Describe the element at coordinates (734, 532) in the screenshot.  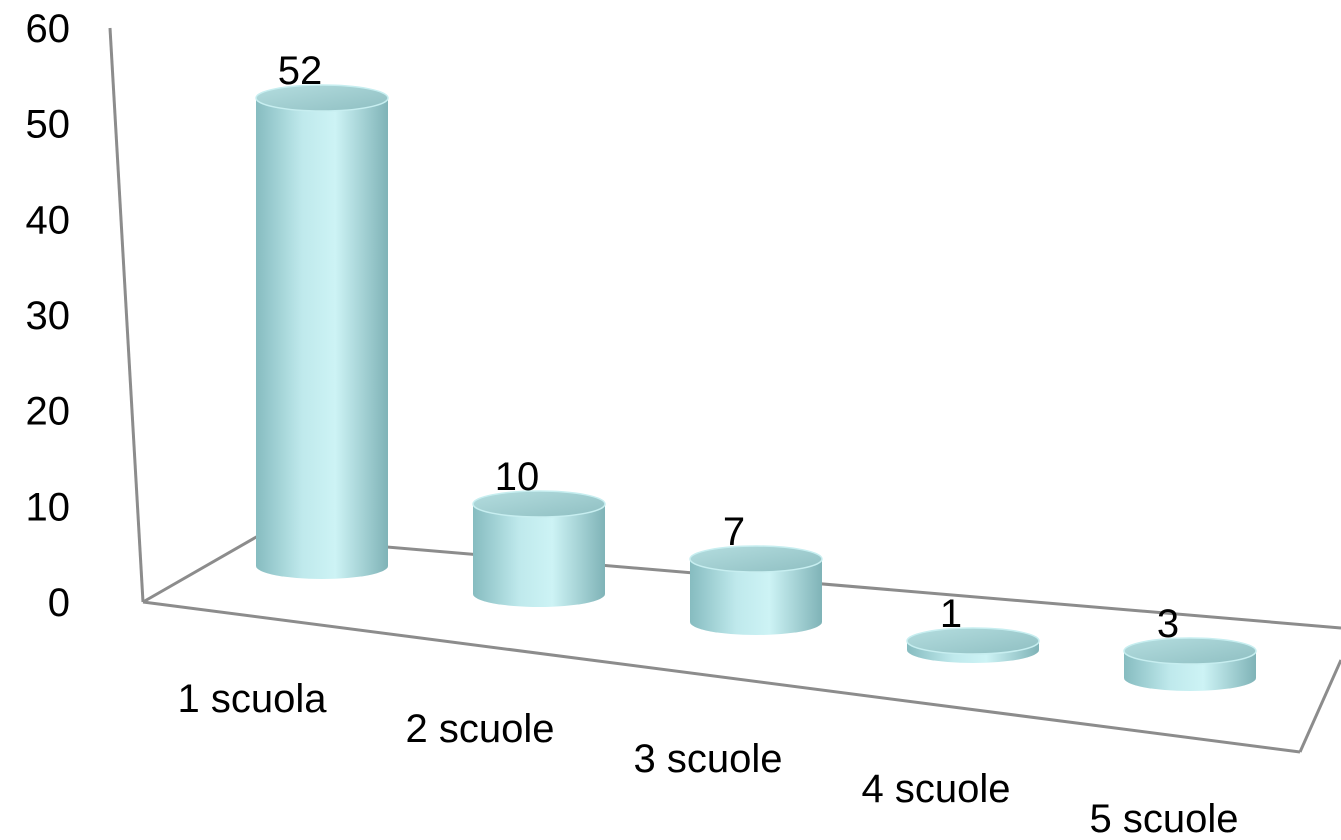
I see `data-label: 7` at that location.